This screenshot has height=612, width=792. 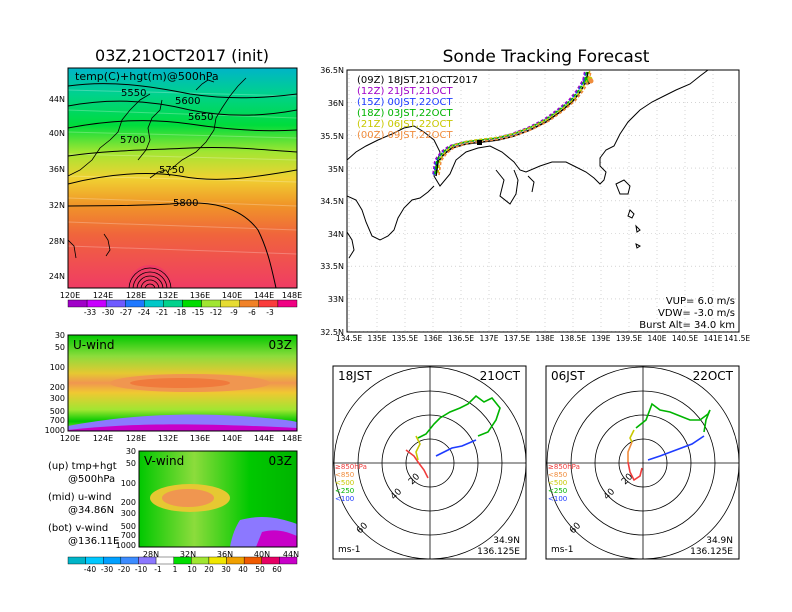 What do you see at coordinates (183, 569) in the screenshot?
I see `wind-colorbar-labels: -40 -30 -20 -10 -1 1 10 20 30 40 50 60` at bounding box center [183, 569].